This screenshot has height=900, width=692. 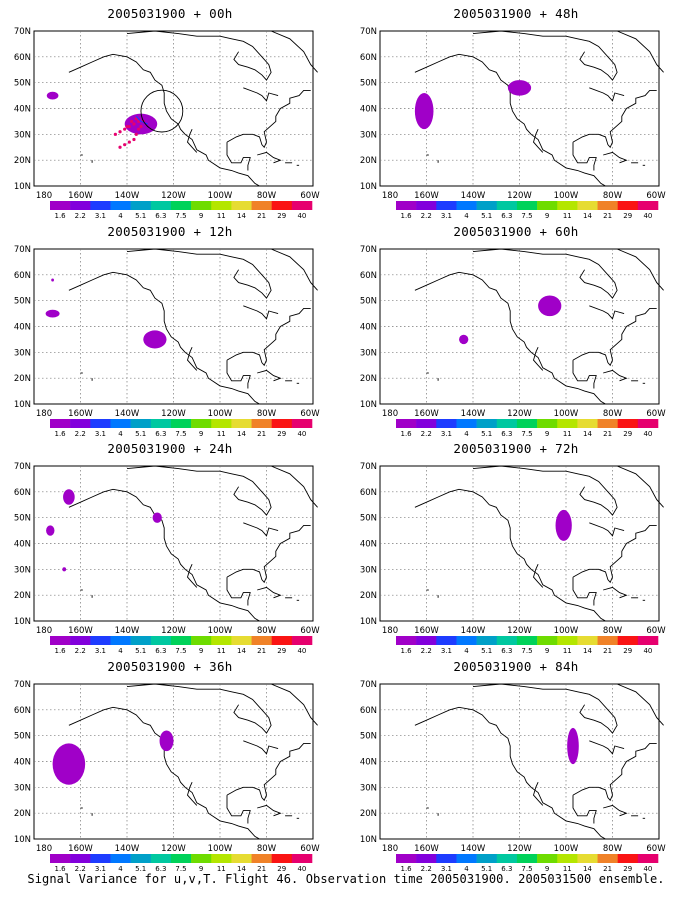 I want to click on colorbar-label: 11, so click(x=567, y=651).